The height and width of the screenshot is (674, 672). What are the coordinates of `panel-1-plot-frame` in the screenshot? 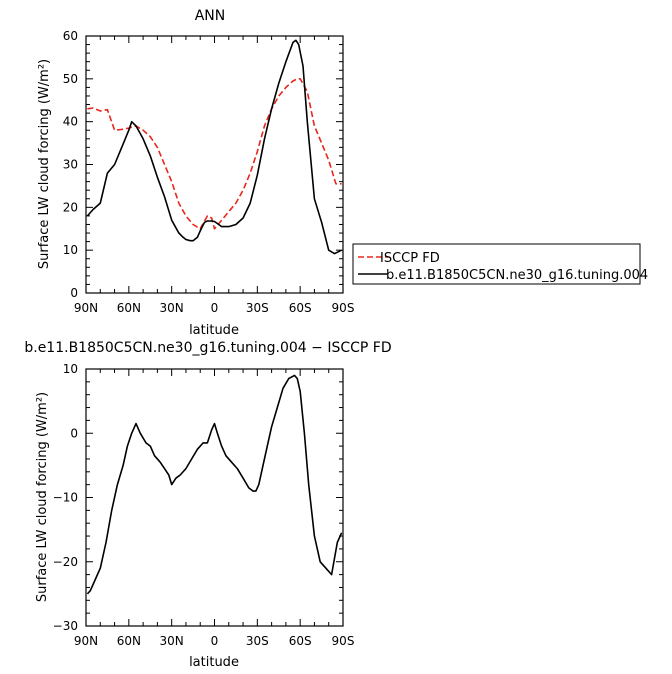 It's located at (214, 164).